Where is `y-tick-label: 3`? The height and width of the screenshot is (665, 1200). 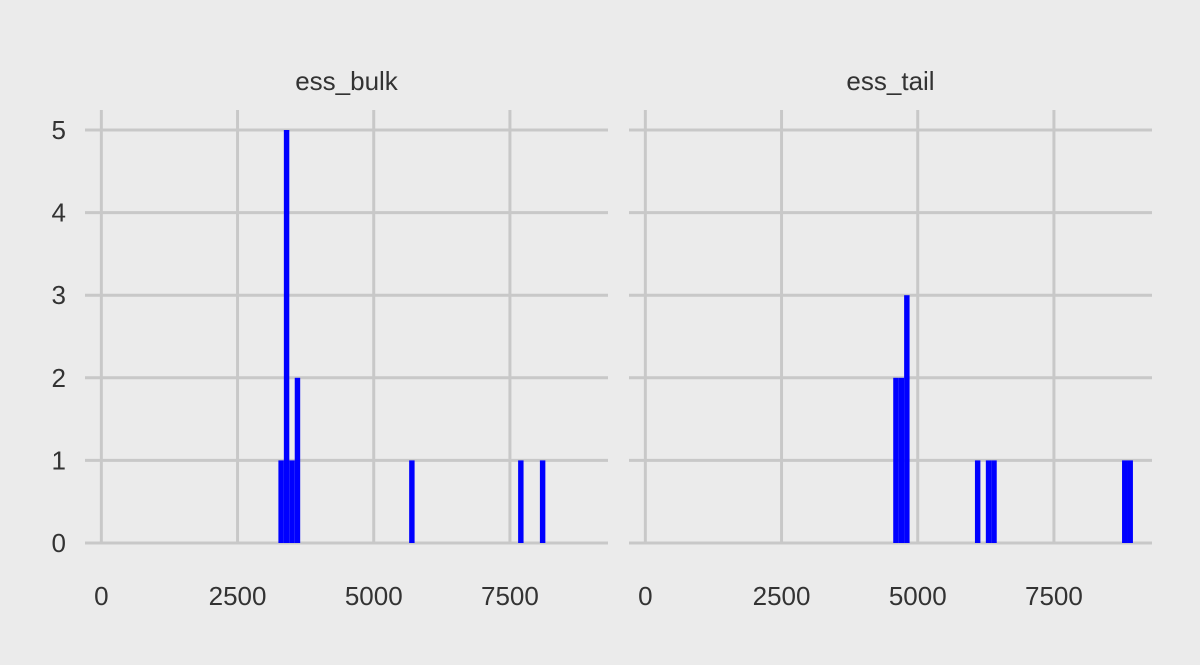 y-tick-label: 3 is located at coordinates (59, 295).